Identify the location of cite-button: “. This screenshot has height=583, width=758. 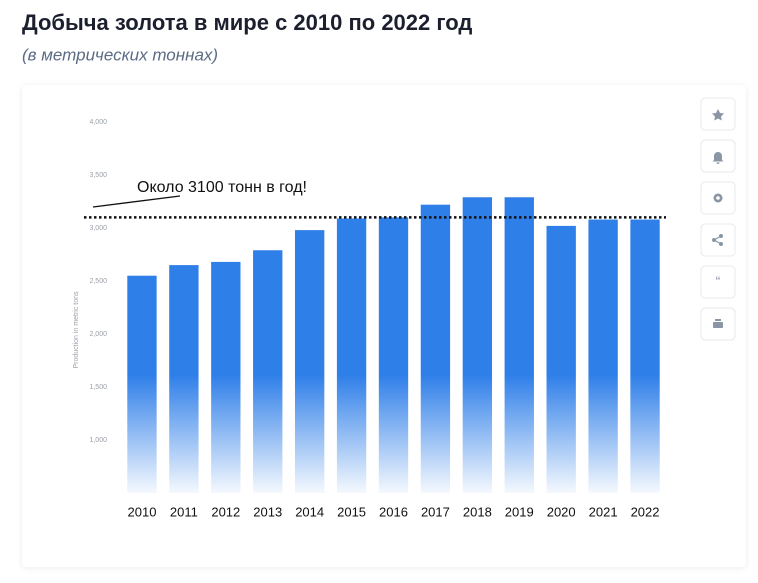
(718, 282).